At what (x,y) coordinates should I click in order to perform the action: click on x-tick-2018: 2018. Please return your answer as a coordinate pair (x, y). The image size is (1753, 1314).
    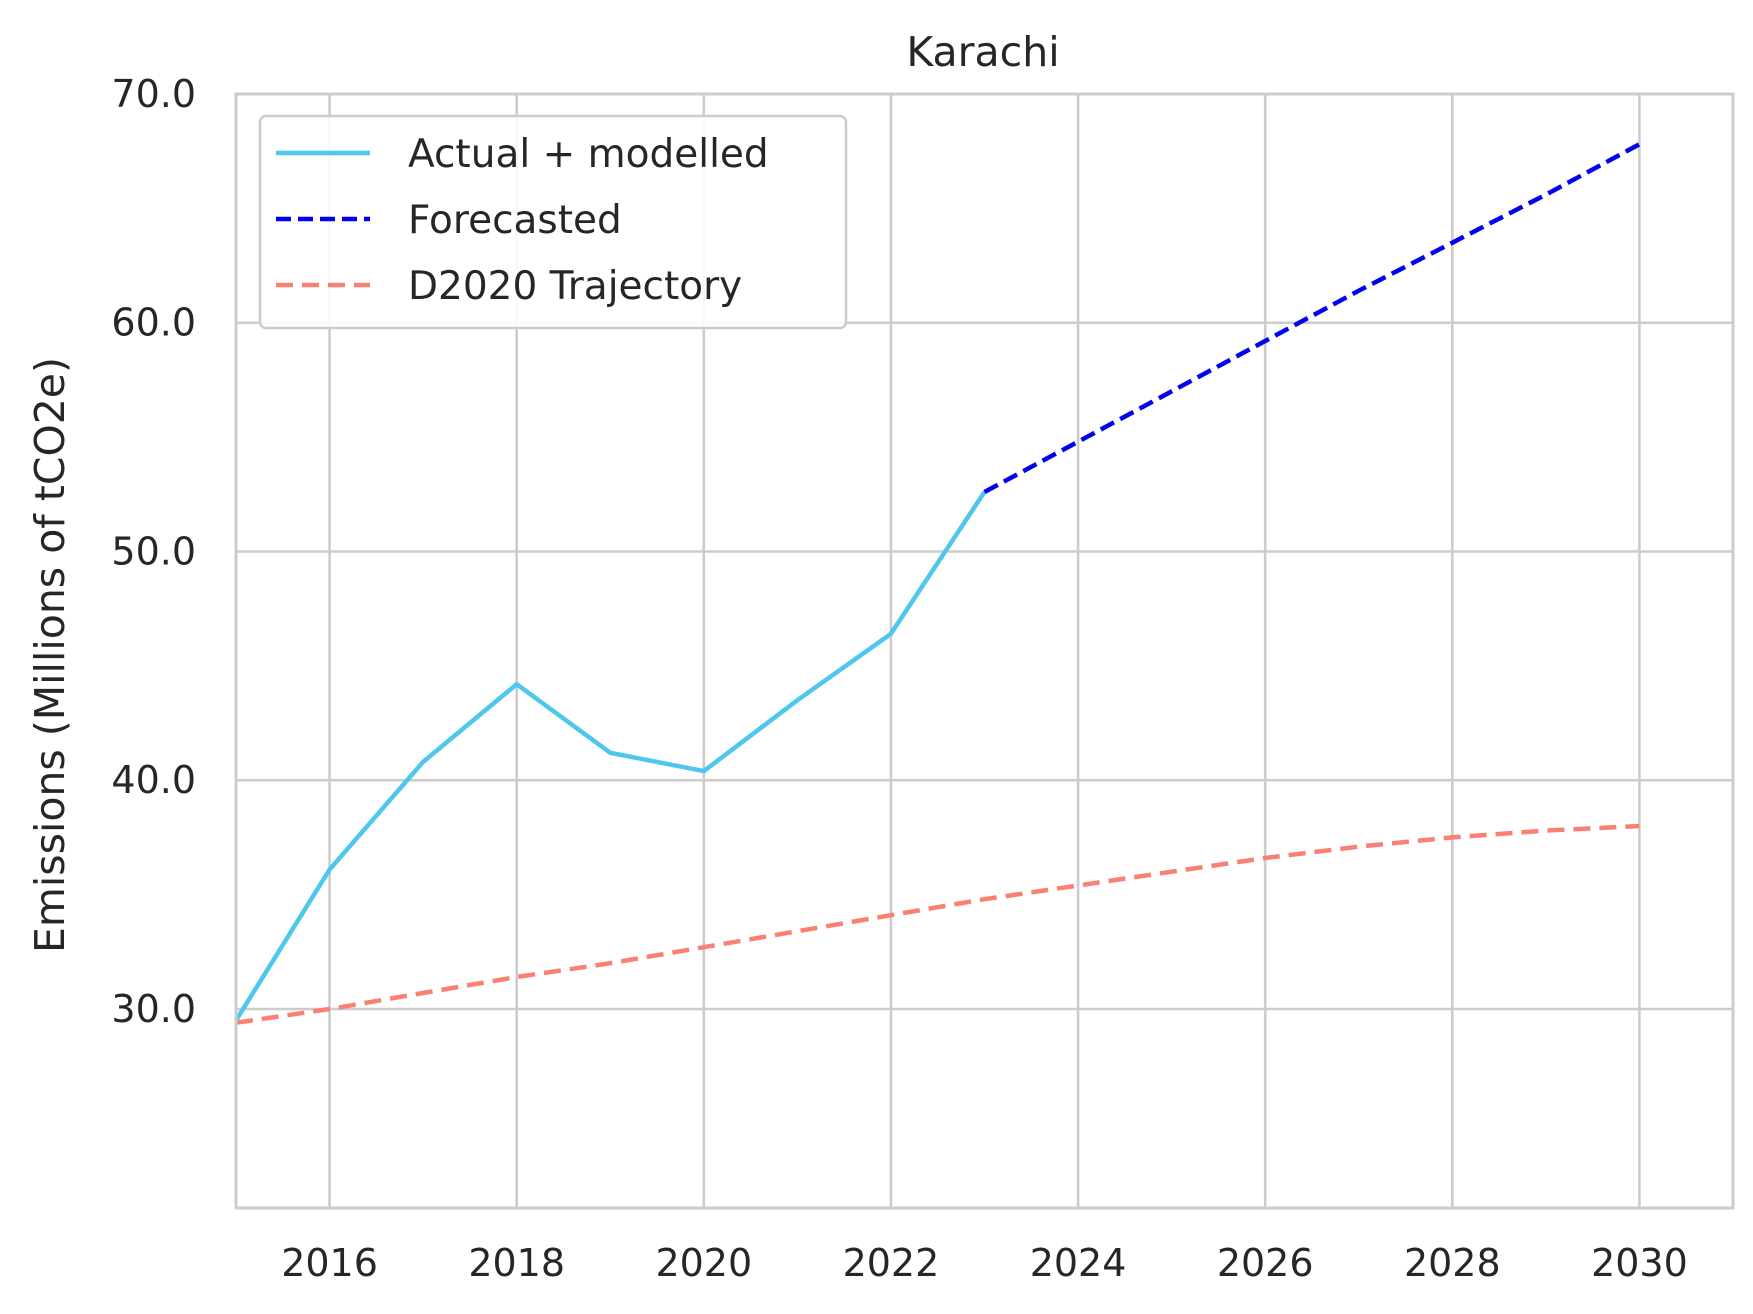
    Looking at the image, I should click on (516, 1263).